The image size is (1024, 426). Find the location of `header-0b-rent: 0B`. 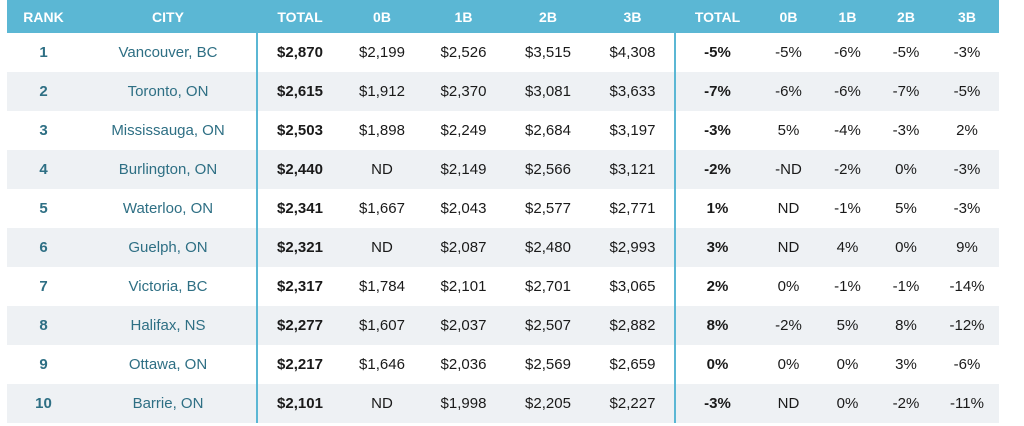

header-0b-rent: 0B is located at coordinates (382, 16).